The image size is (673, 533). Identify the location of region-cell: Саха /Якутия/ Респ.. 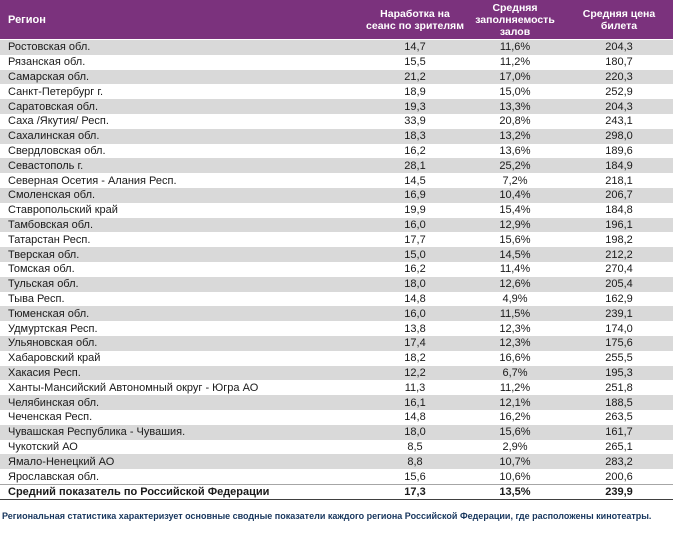
(58, 121).